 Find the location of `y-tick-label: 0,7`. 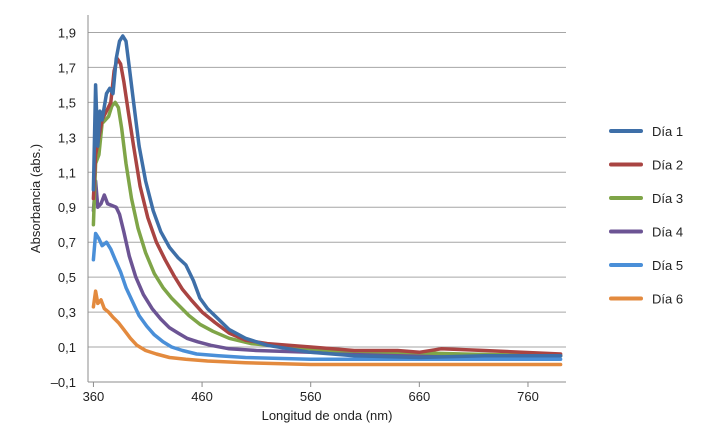

y-tick-label: 0,7 is located at coordinates (67, 242).